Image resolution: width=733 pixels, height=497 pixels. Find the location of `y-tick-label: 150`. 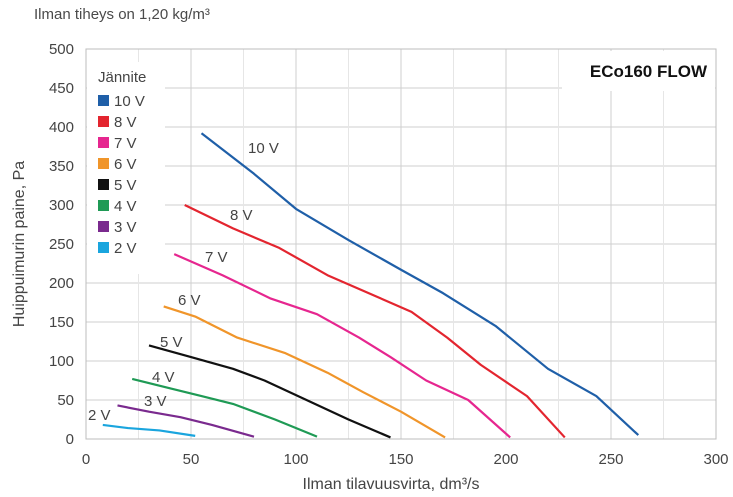

y-tick-label: 150 is located at coordinates (61, 322).